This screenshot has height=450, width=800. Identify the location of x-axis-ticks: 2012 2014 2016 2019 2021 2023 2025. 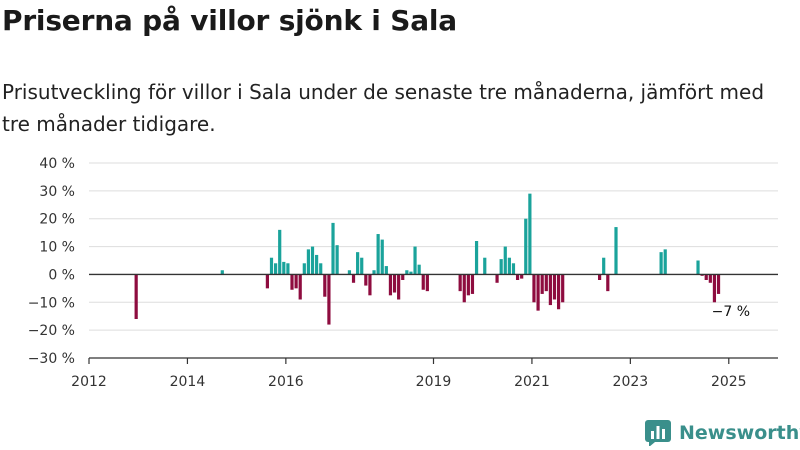
(409, 374).